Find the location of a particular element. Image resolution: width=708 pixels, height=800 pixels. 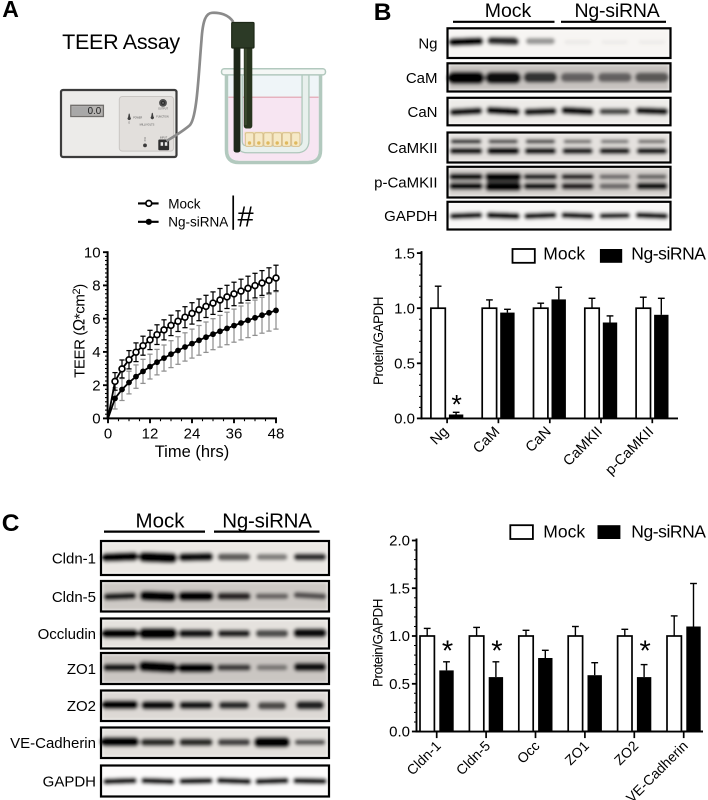

svg-text: Ng is located at coordinates (427, 44).